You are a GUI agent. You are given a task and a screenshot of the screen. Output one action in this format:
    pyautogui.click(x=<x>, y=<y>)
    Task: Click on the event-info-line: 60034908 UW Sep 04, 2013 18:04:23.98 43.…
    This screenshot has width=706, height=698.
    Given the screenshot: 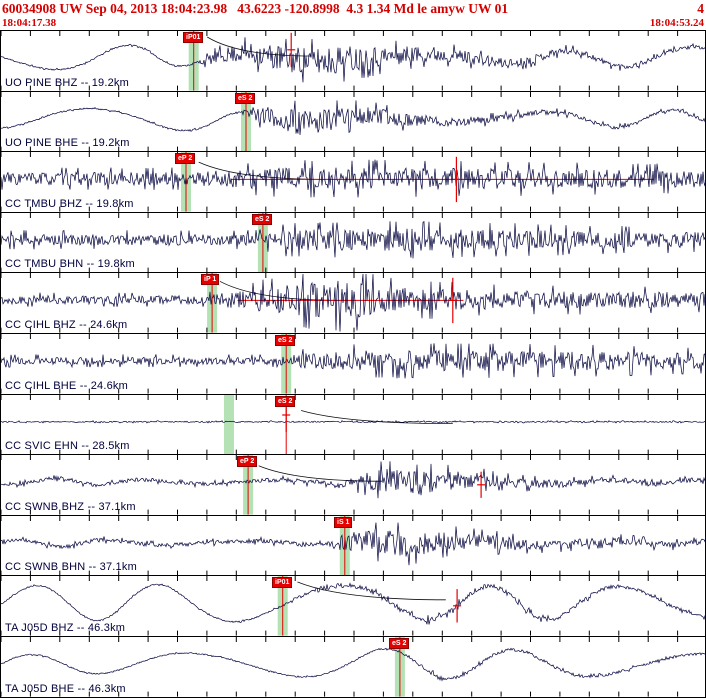 What is the action you would take?
    pyautogui.click(x=353, y=8)
    